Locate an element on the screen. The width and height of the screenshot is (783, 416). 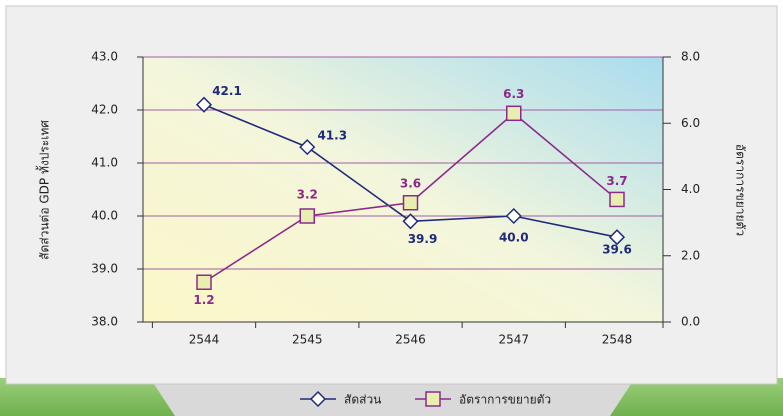
data-label: 3.6 is located at coordinates (410, 183).